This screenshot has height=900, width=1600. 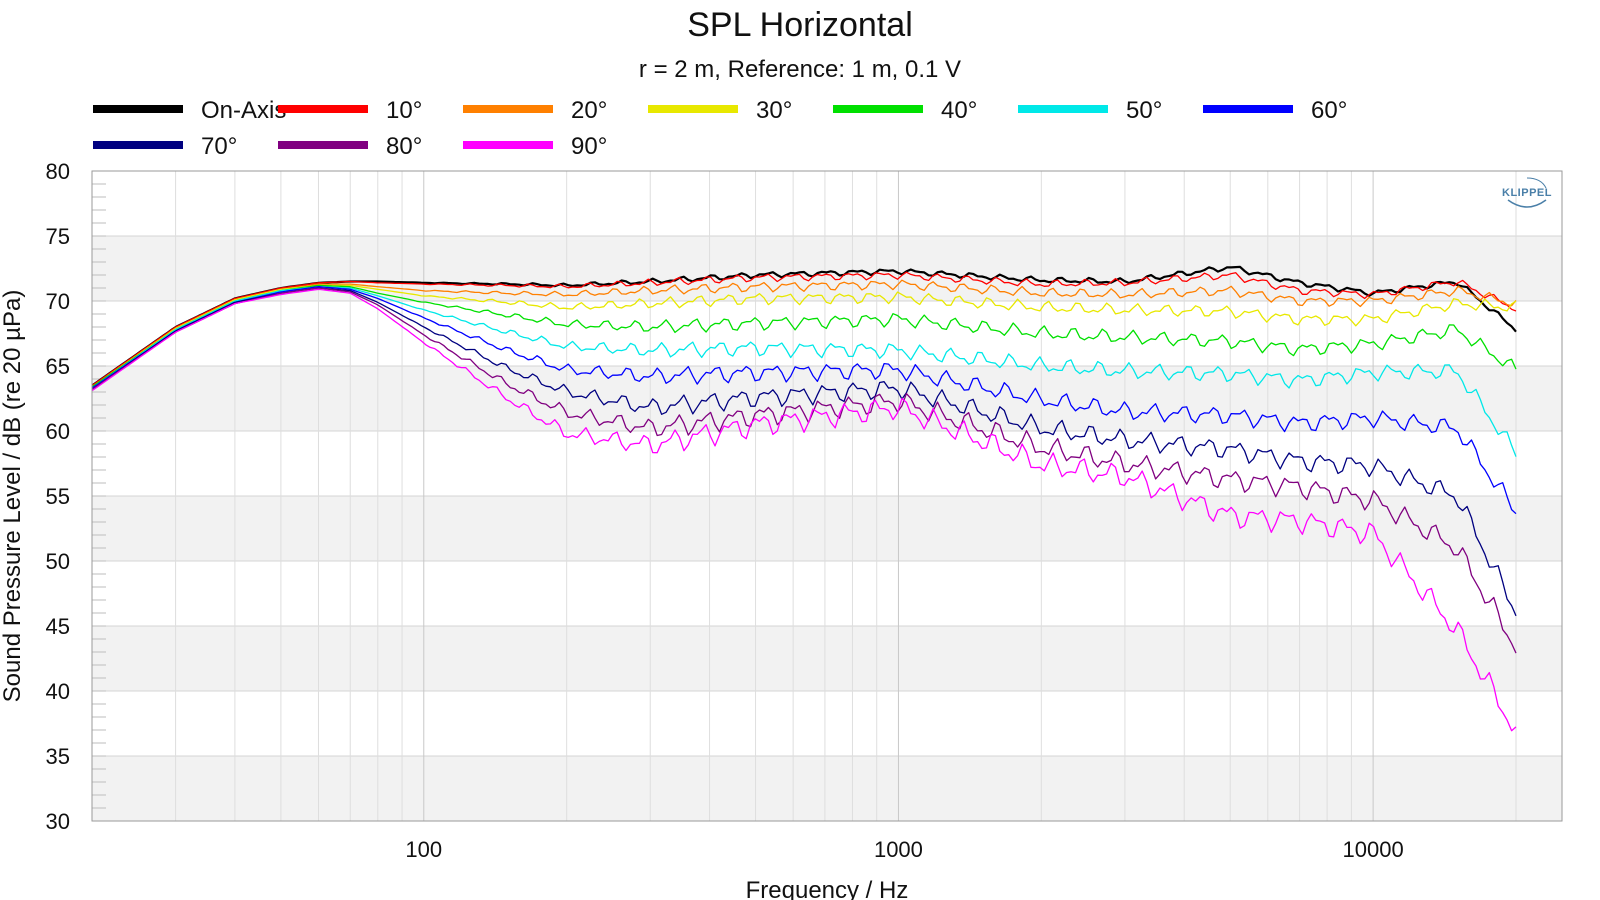 I want to click on legend-label: 10°, so click(x=404, y=110).